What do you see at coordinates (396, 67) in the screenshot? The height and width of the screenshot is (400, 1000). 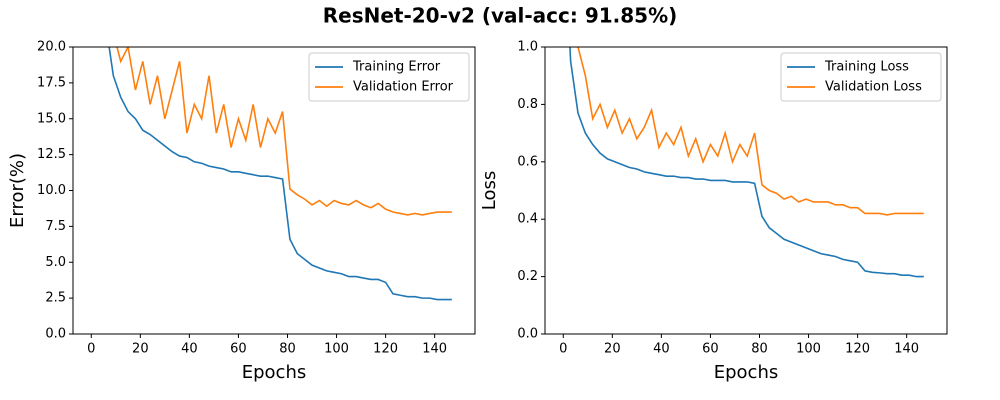 I see `legend-label: Training Error` at bounding box center [396, 67].